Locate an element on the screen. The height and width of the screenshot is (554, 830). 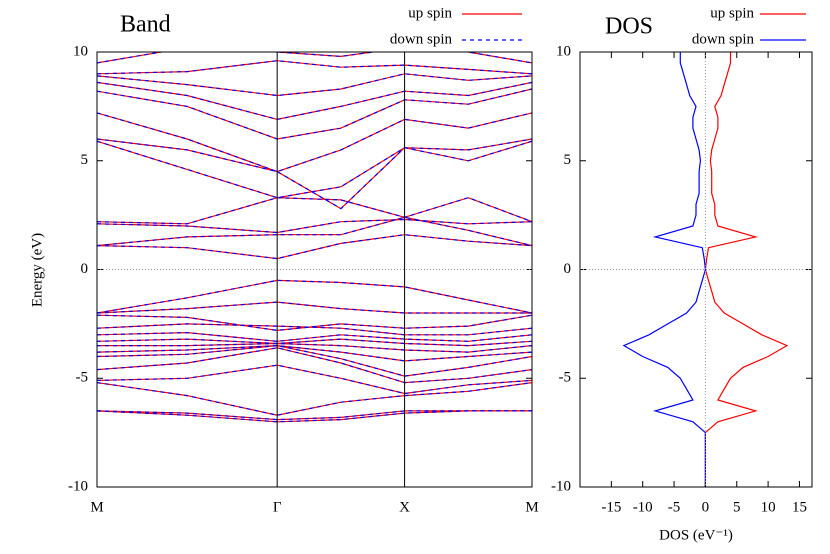
x-tick-label: 0 is located at coordinates (706, 507).